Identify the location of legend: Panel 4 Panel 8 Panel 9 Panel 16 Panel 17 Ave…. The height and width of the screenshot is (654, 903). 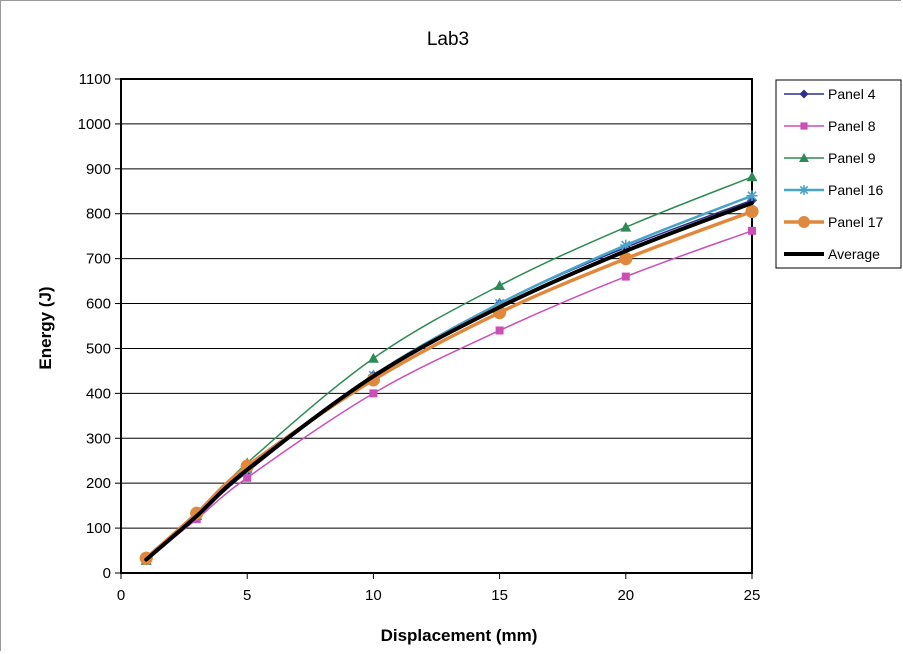
(838, 174).